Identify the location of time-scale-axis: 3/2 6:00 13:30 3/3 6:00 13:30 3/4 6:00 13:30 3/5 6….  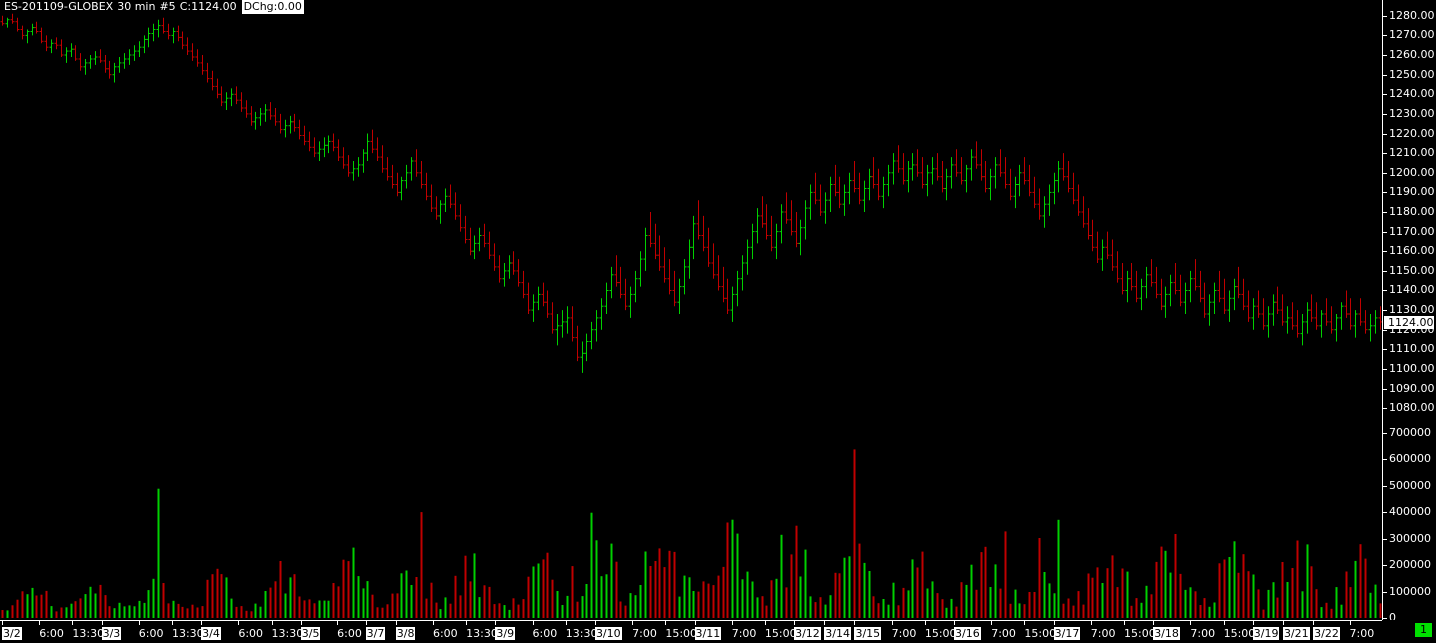
(691, 631).